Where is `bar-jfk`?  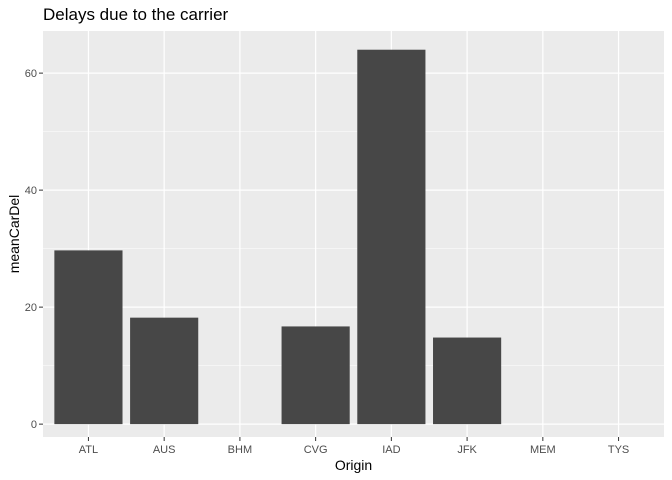 bar-jfk is located at coordinates (467, 381).